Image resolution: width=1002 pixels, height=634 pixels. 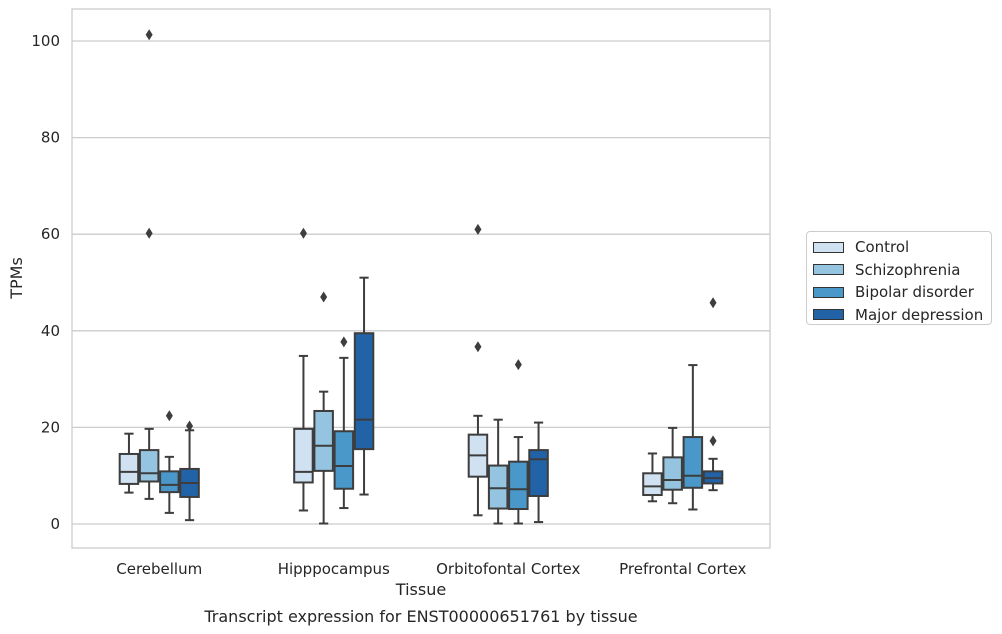 I want to click on x-tick-label: Orbitofontal Cortex, so click(x=508, y=569).